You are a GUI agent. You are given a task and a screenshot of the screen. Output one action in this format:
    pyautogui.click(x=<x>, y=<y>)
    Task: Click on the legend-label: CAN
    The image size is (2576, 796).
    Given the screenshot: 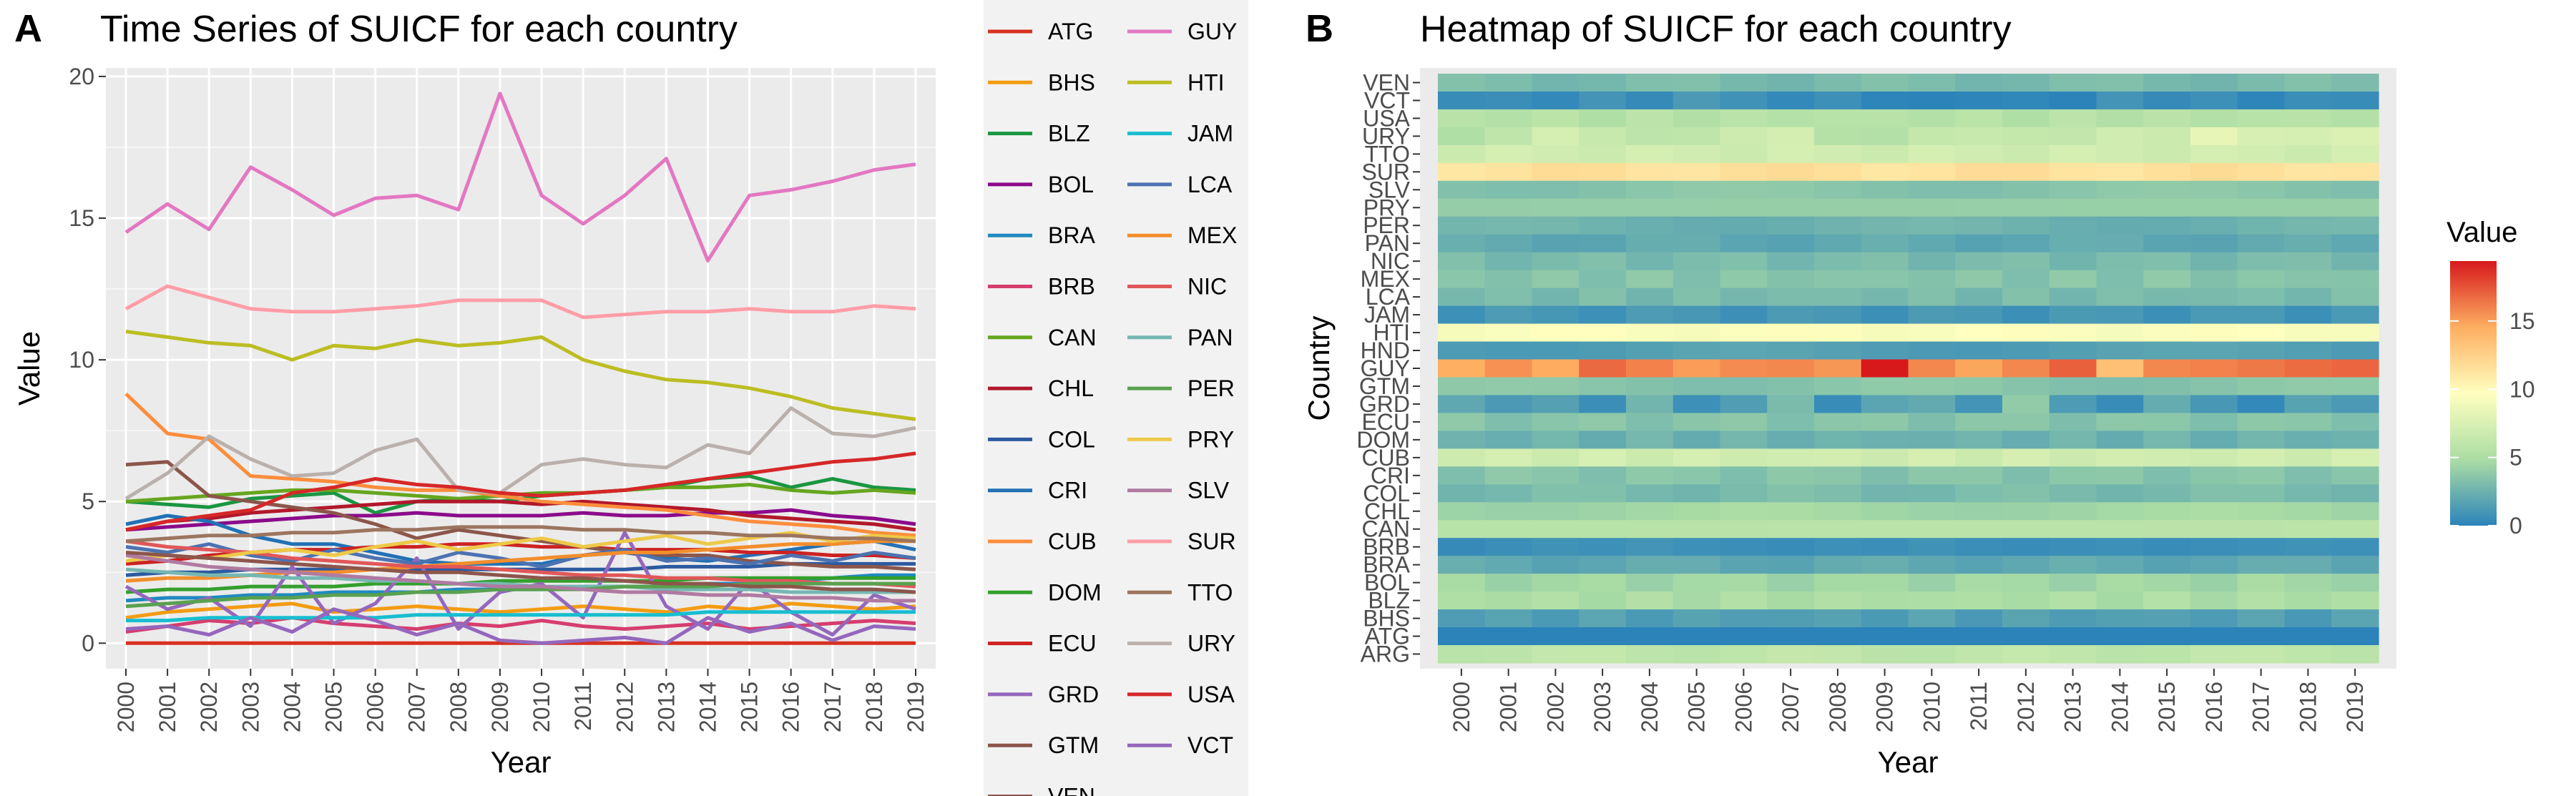 What is the action you would take?
    pyautogui.click(x=1072, y=338)
    